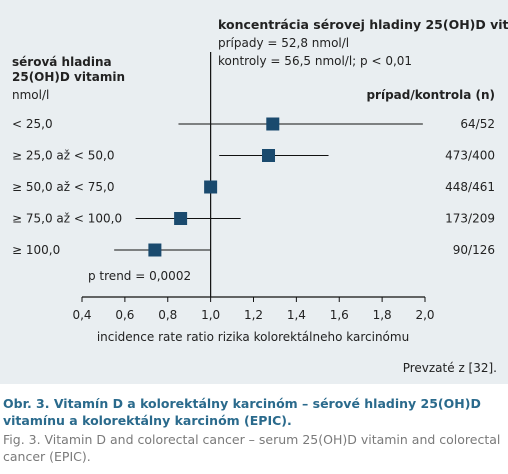  What do you see at coordinates (81, 315) in the screenshot?
I see `x-tick-label: 0,4` at bounding box center [81, 315].